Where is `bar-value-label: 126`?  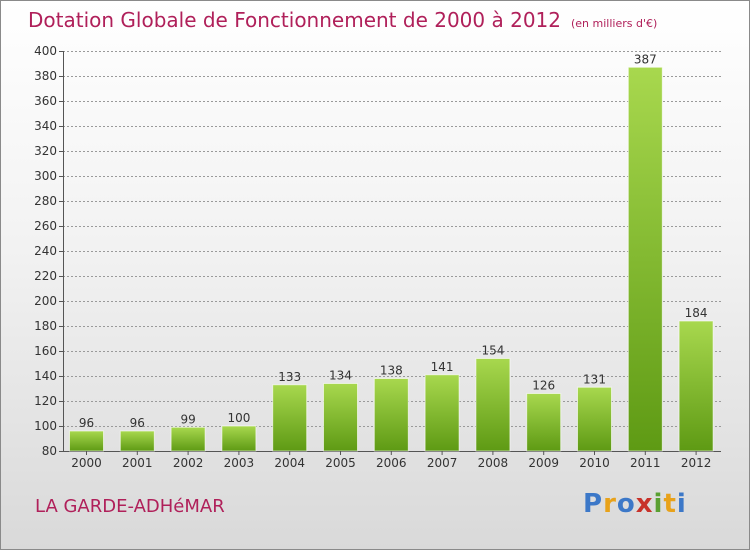 bar-value-label: 126 is located at coordinates (543, 386).